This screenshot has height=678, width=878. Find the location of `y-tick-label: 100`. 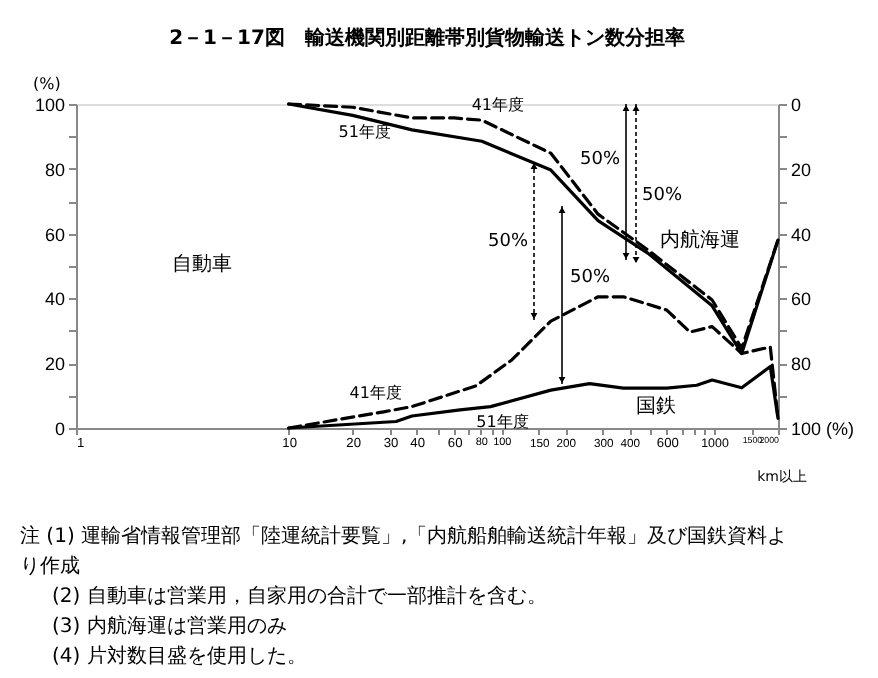

y-tick-label: 100 is located at coordinates (49, 105).